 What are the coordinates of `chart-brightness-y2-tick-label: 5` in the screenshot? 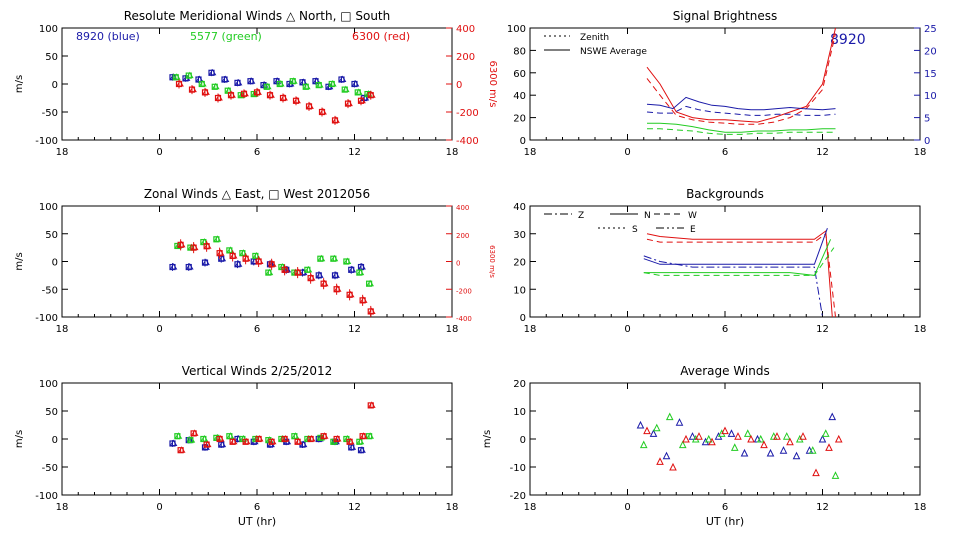 It's located at (927, 119).